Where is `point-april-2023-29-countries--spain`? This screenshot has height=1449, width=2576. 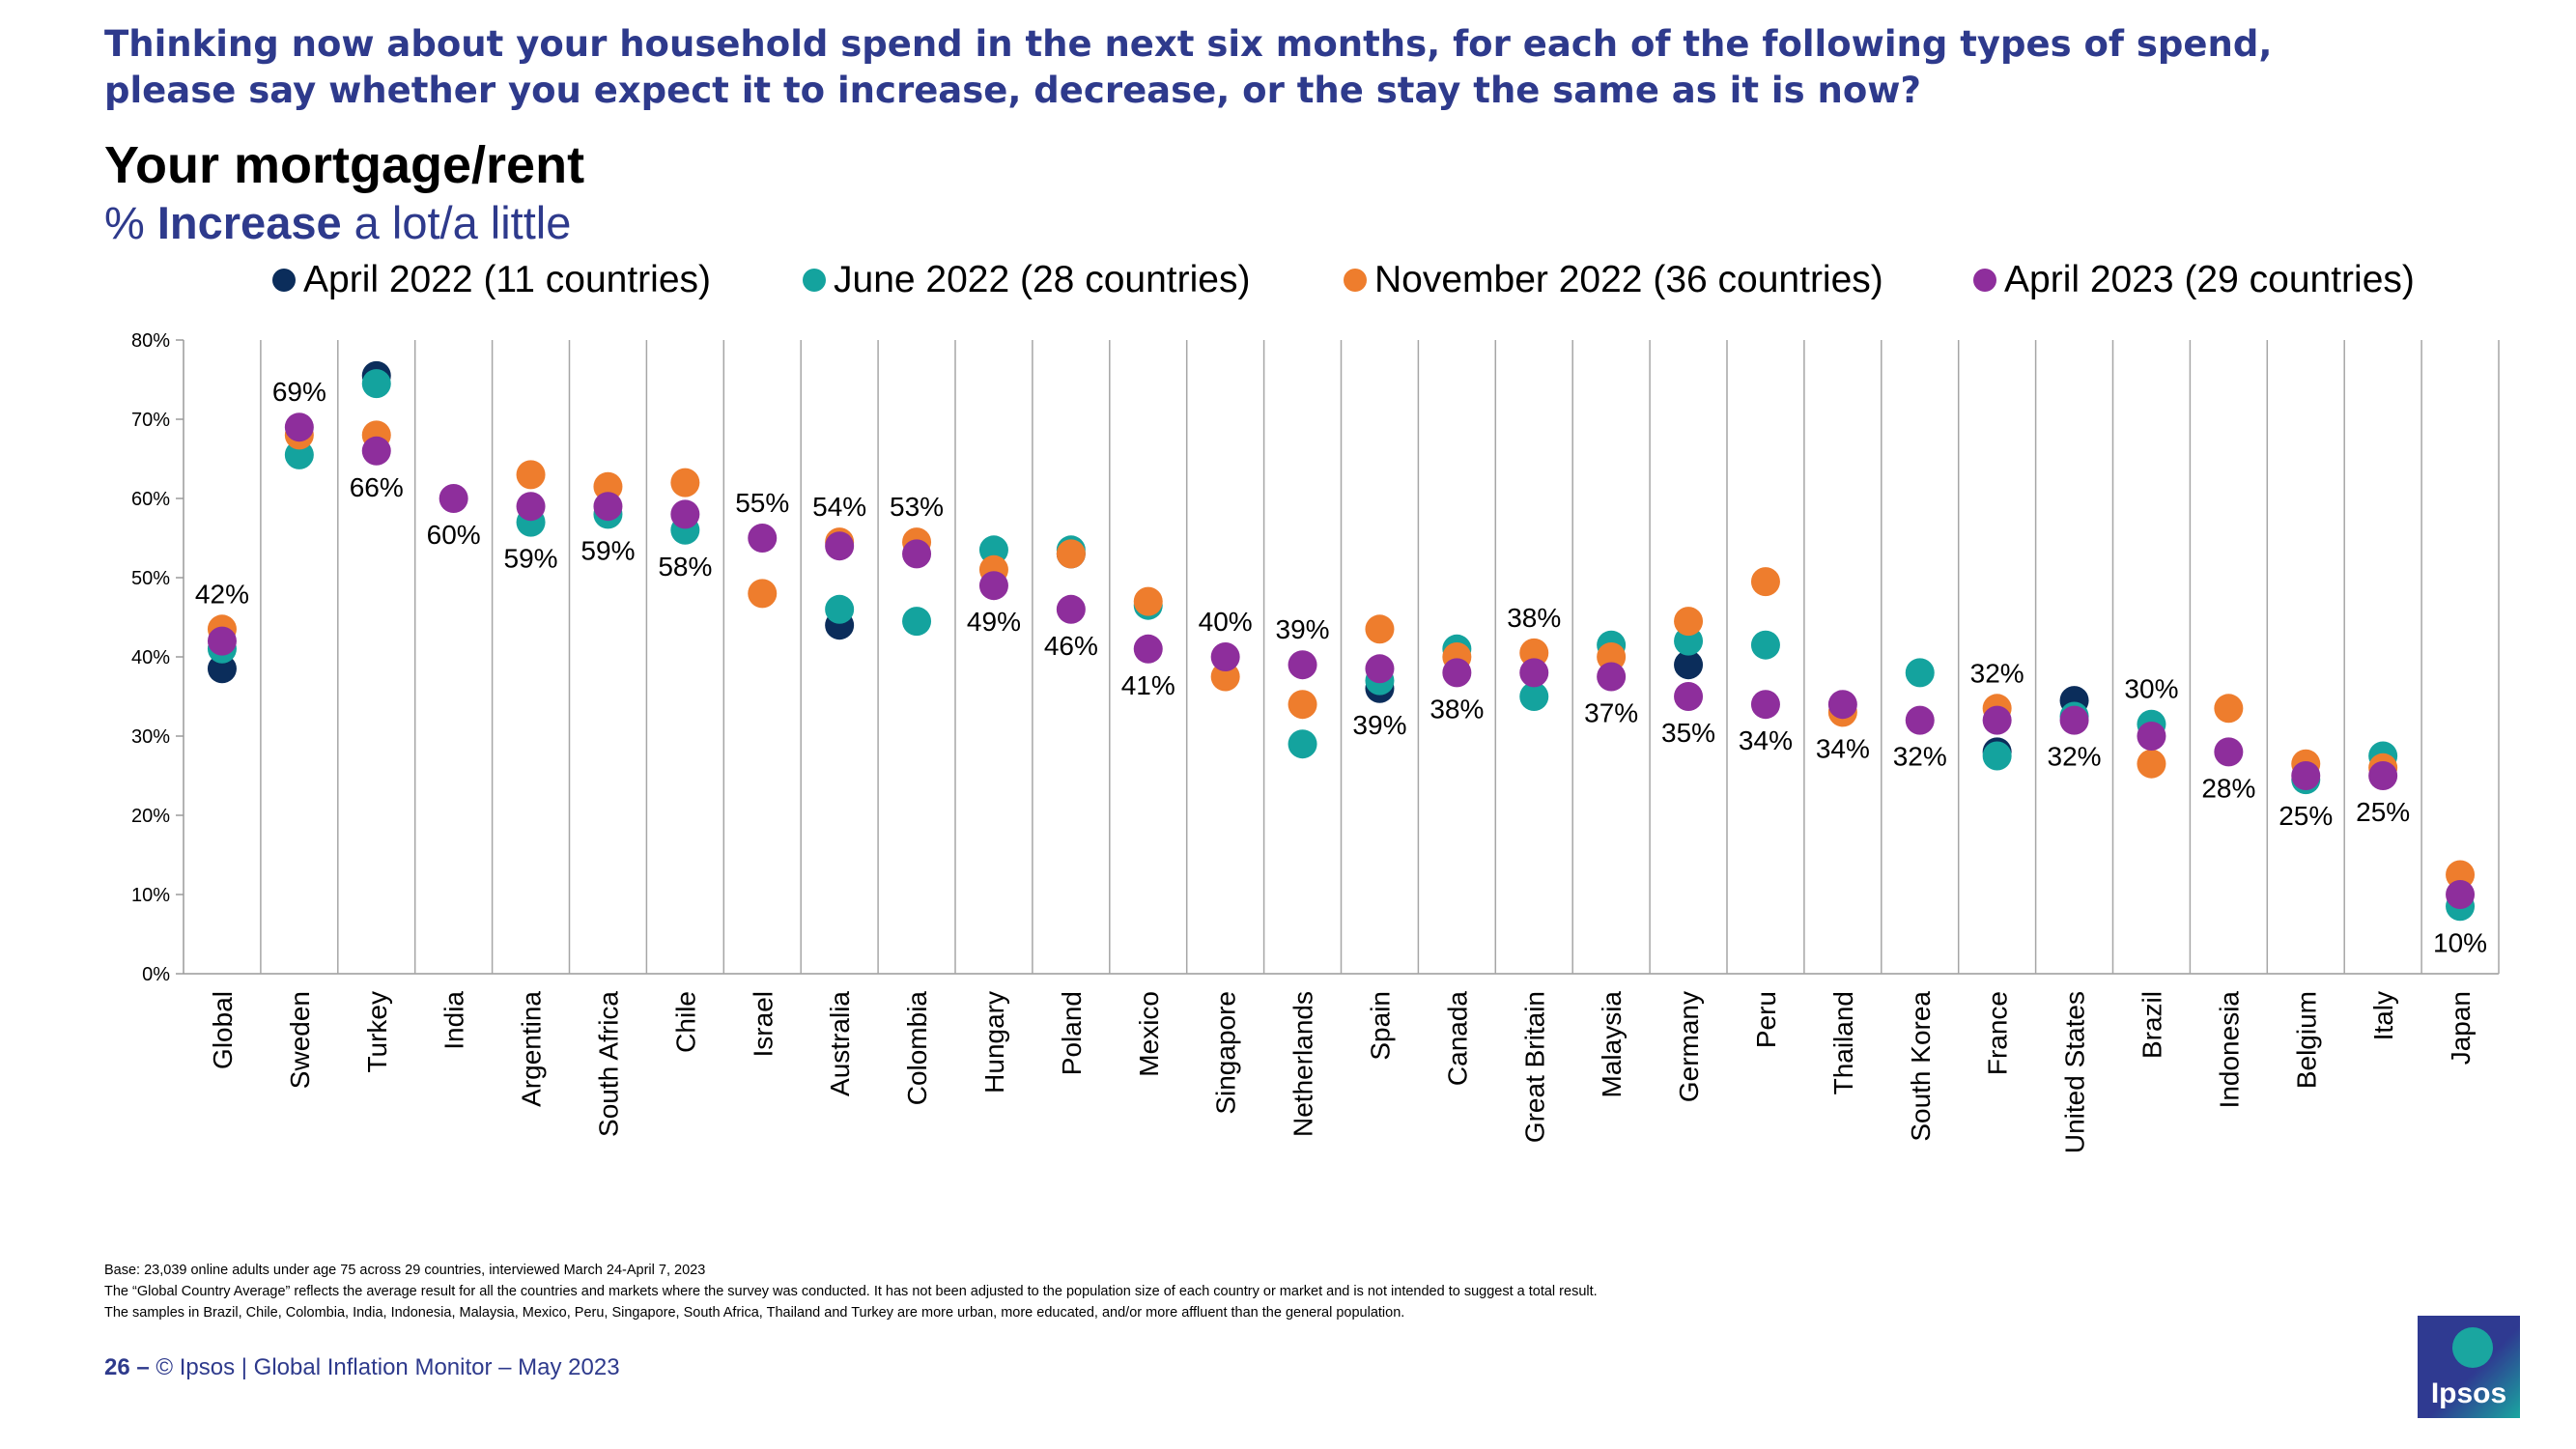
point-april-2023-29-countries--spain is located at coordinates (1380, 669).